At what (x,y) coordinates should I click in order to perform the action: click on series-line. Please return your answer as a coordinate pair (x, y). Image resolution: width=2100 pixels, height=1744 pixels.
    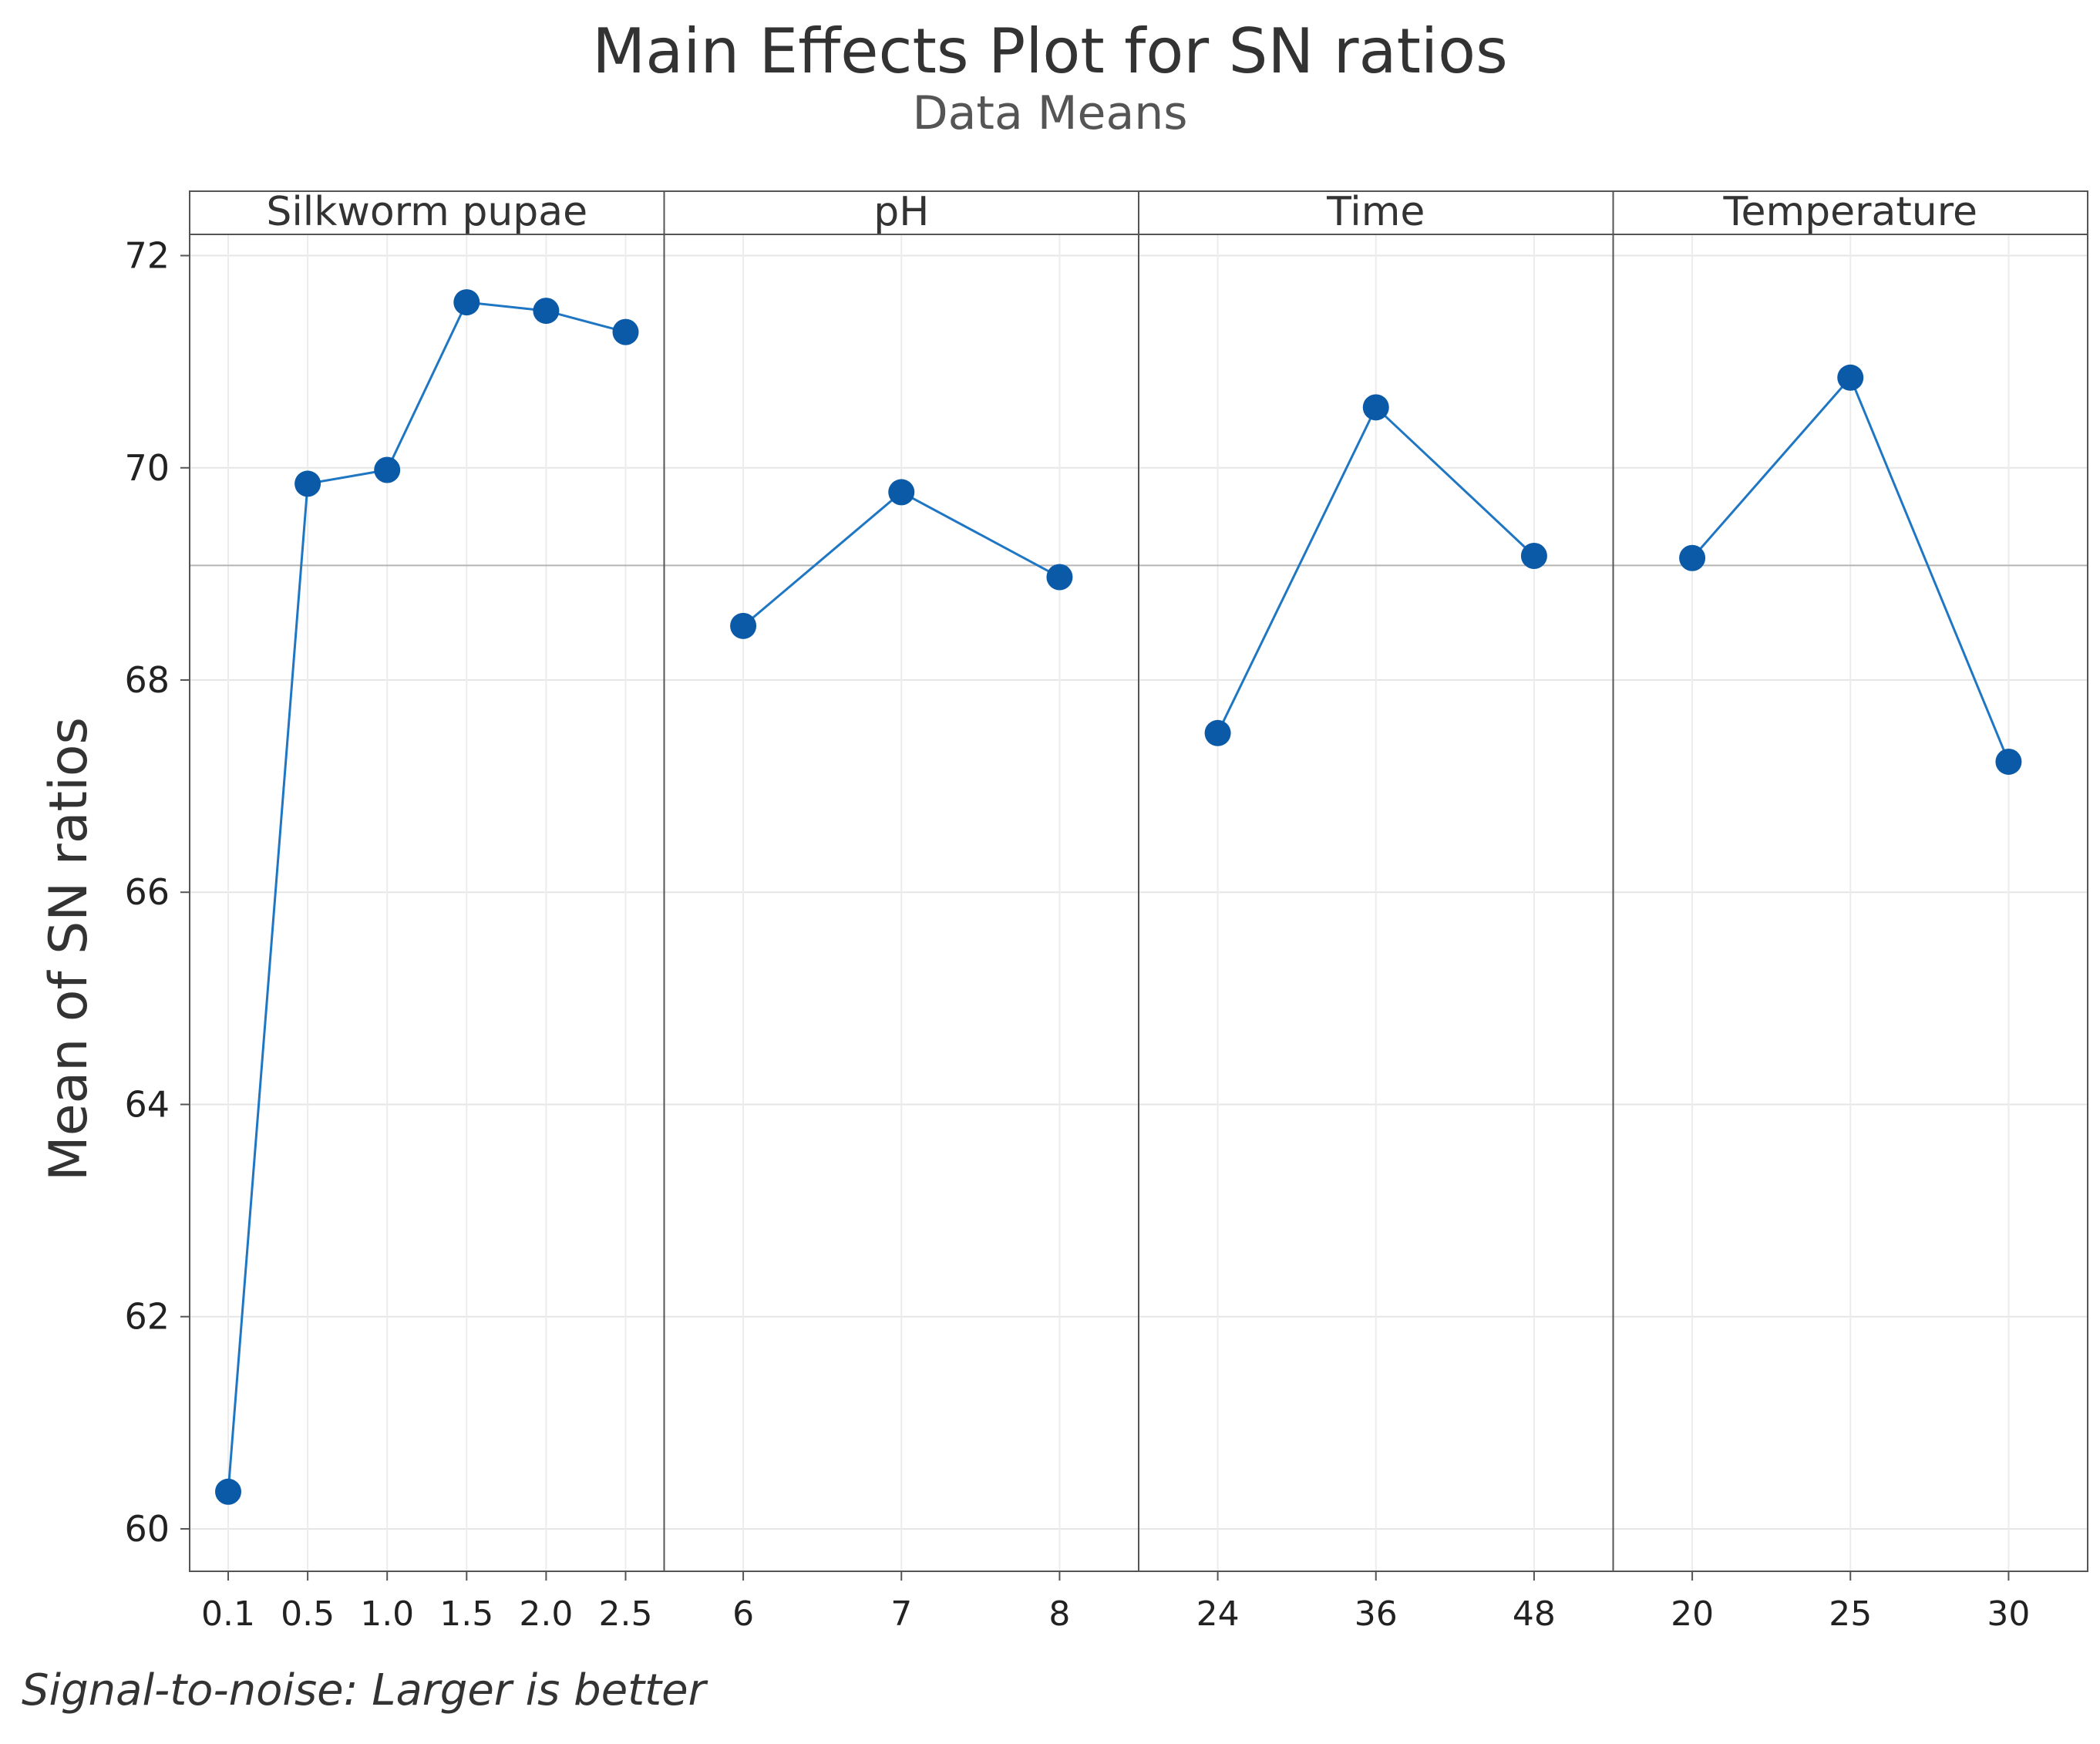
    Looking at the image, I should click on (426, 896).